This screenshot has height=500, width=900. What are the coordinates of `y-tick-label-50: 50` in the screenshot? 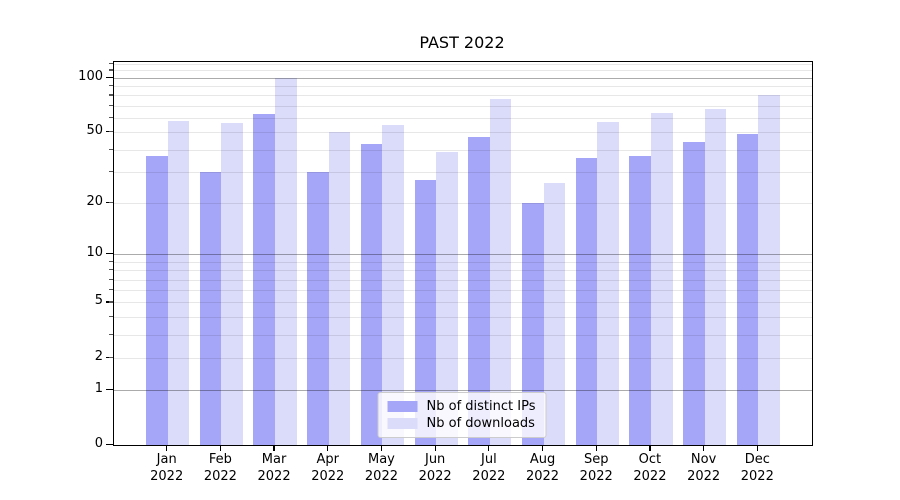 It's located at (94, 131).